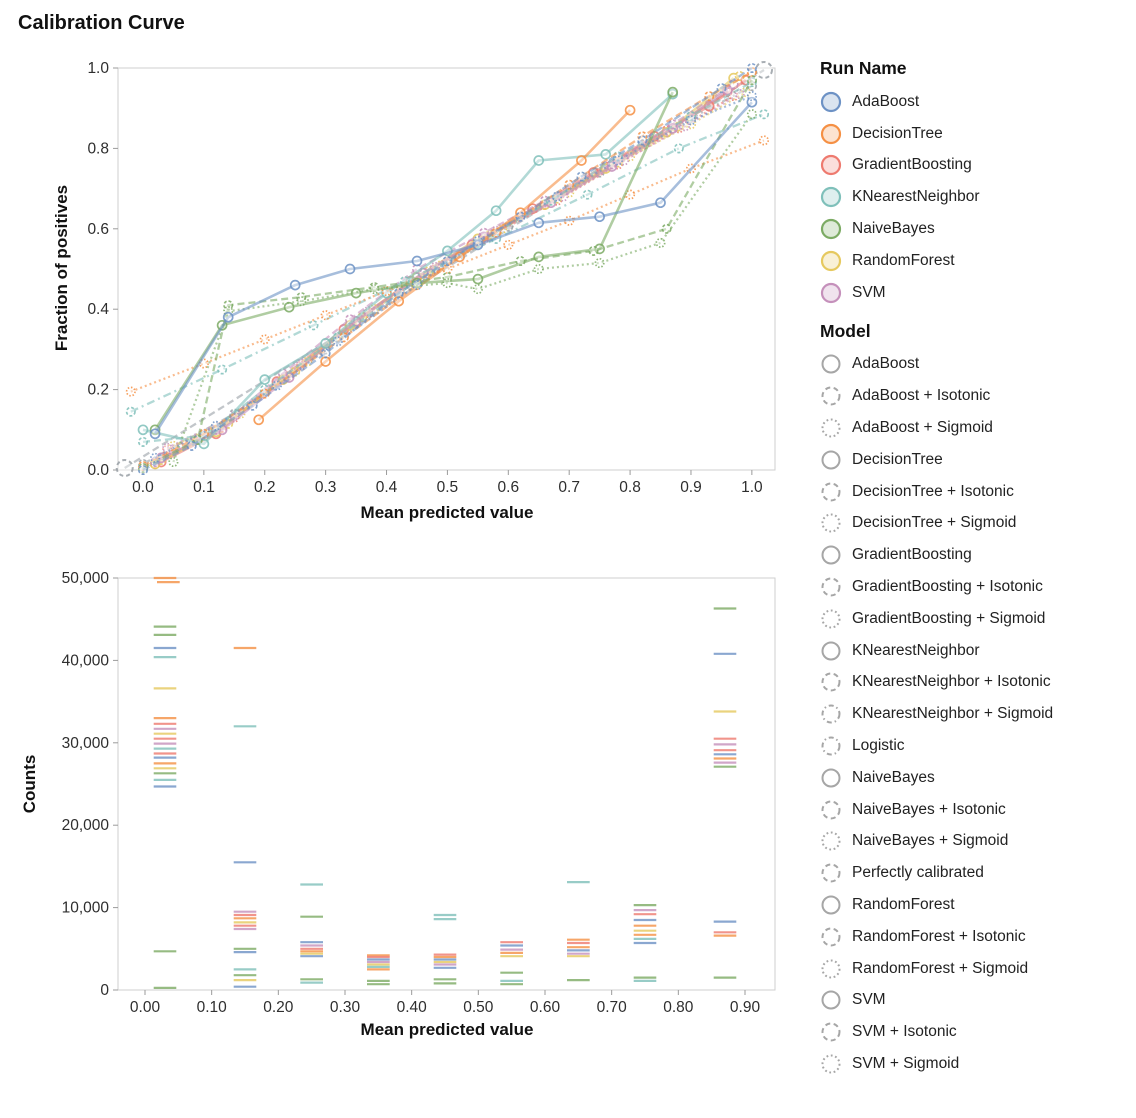 The height and width of the screenshot is (1118, 1136). Describe the element at coordinates (545, 1007) in the screenshot. I see `x-tick-label: 0.60` at that location.